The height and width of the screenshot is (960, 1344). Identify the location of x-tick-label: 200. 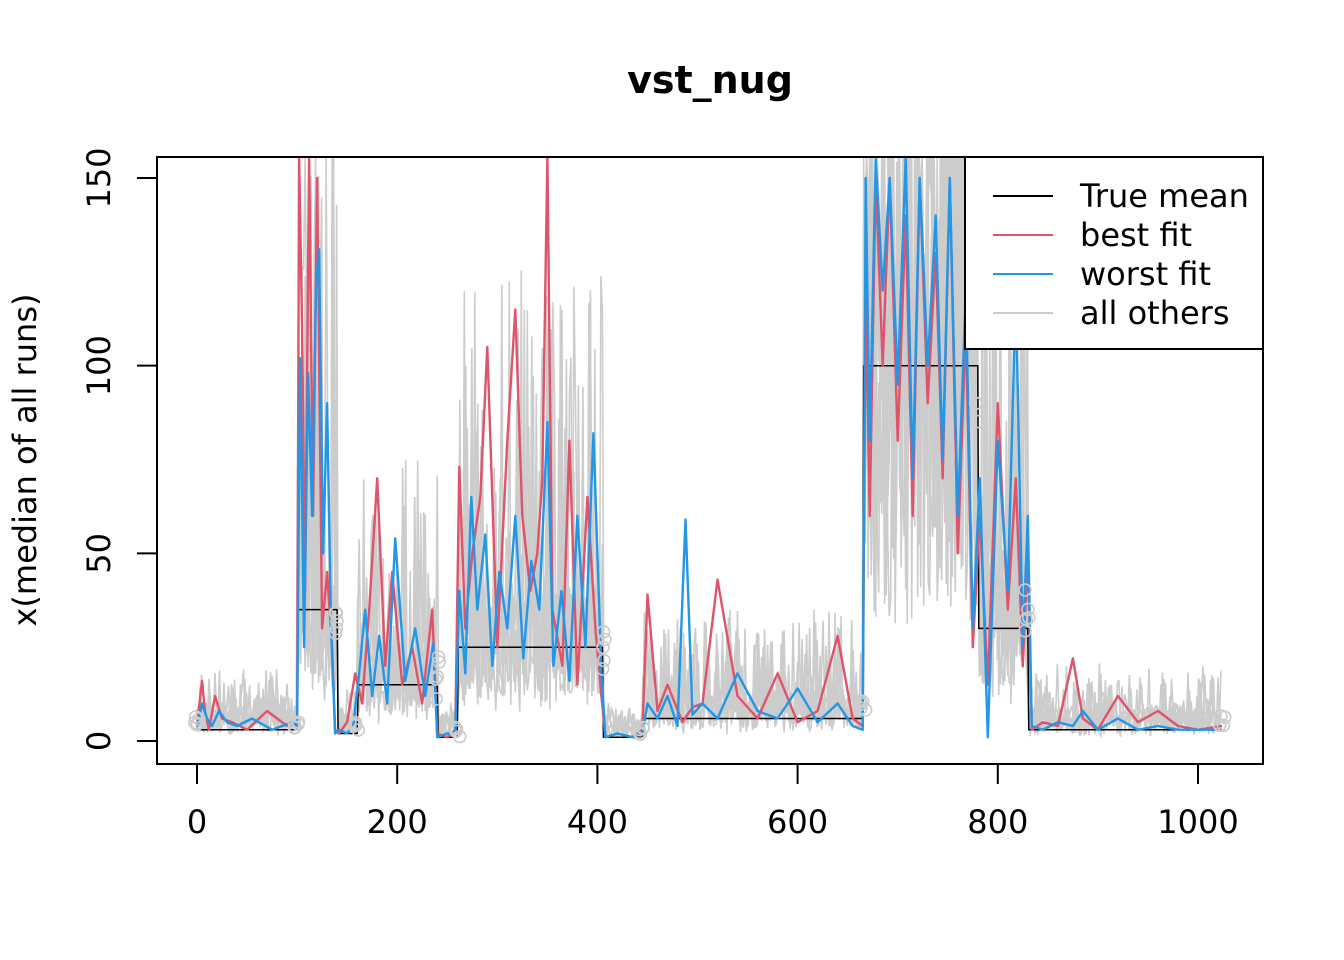
(397, 822).